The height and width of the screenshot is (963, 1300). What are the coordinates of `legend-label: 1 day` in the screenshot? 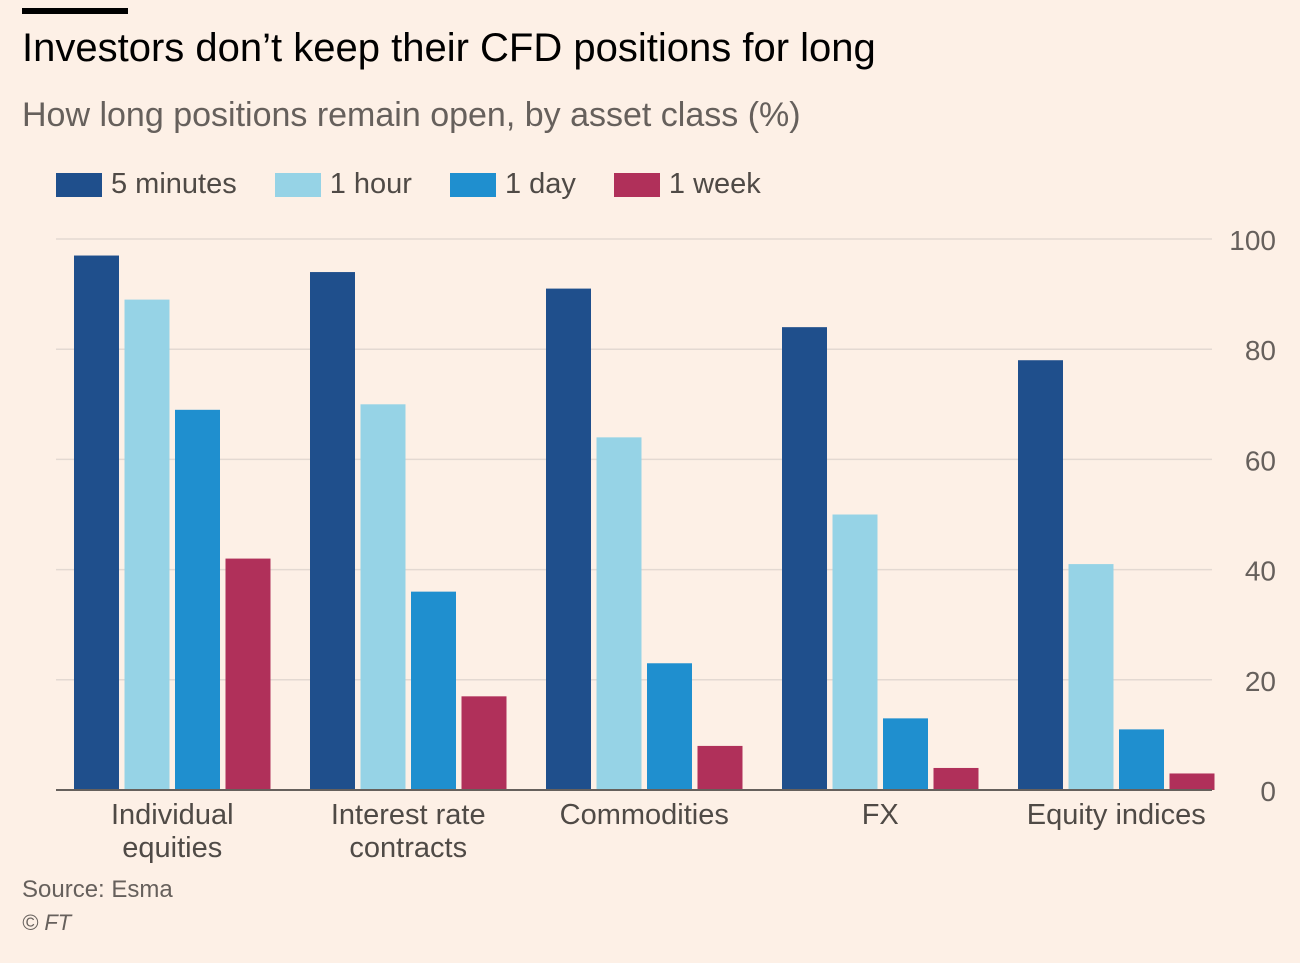 It's located at (540, 184).